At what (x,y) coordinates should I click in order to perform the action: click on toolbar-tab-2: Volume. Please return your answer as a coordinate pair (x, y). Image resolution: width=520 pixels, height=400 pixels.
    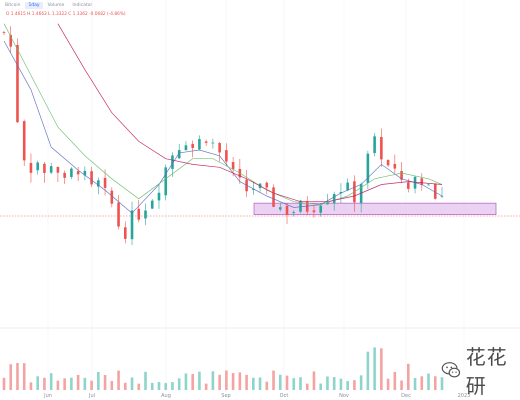
    Looking at the image, I should click on (56, 5).